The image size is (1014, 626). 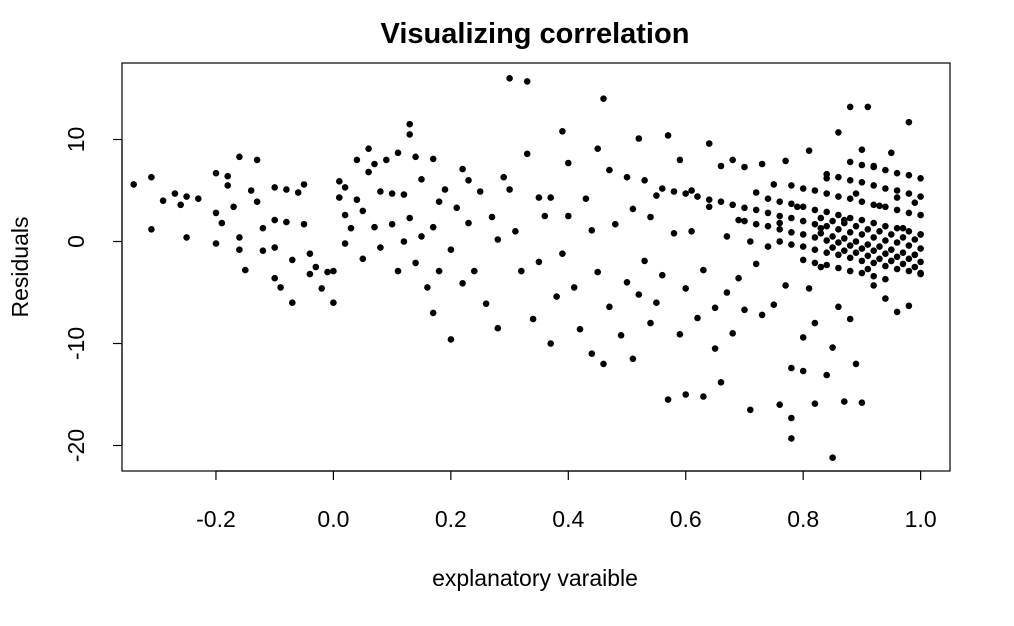 What do you see at coordinates (451, 519) in the screenshot?
I see `x-tick-label: 0.2` at bounding box center [451, 519].